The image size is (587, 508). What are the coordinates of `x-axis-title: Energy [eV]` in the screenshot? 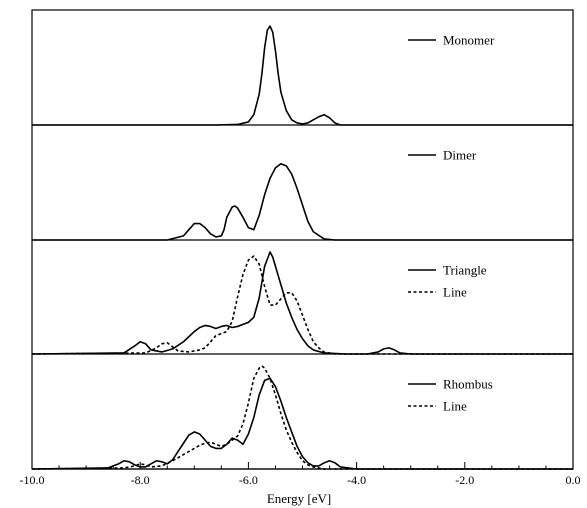 It's located at (299, 498).